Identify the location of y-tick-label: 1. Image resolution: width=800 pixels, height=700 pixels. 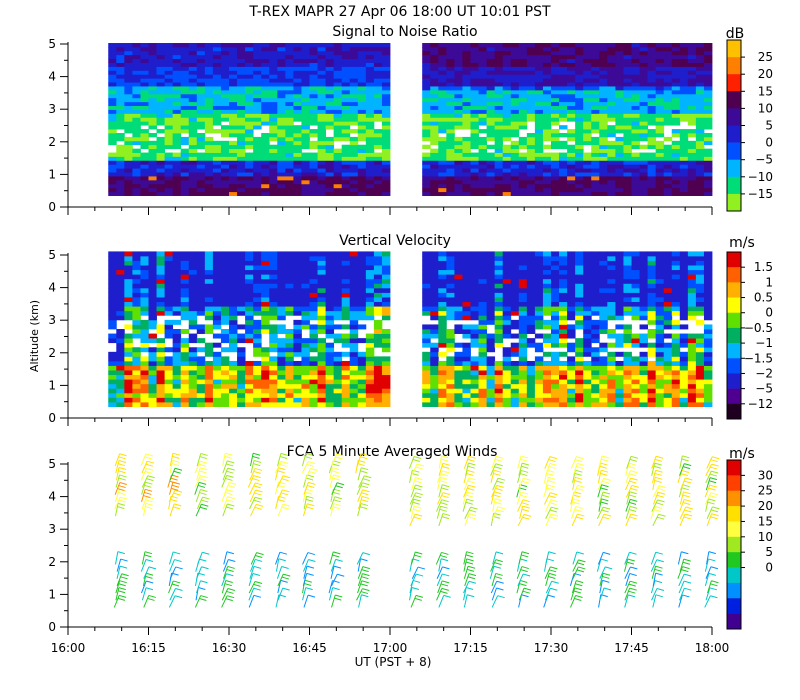
(52, 174).